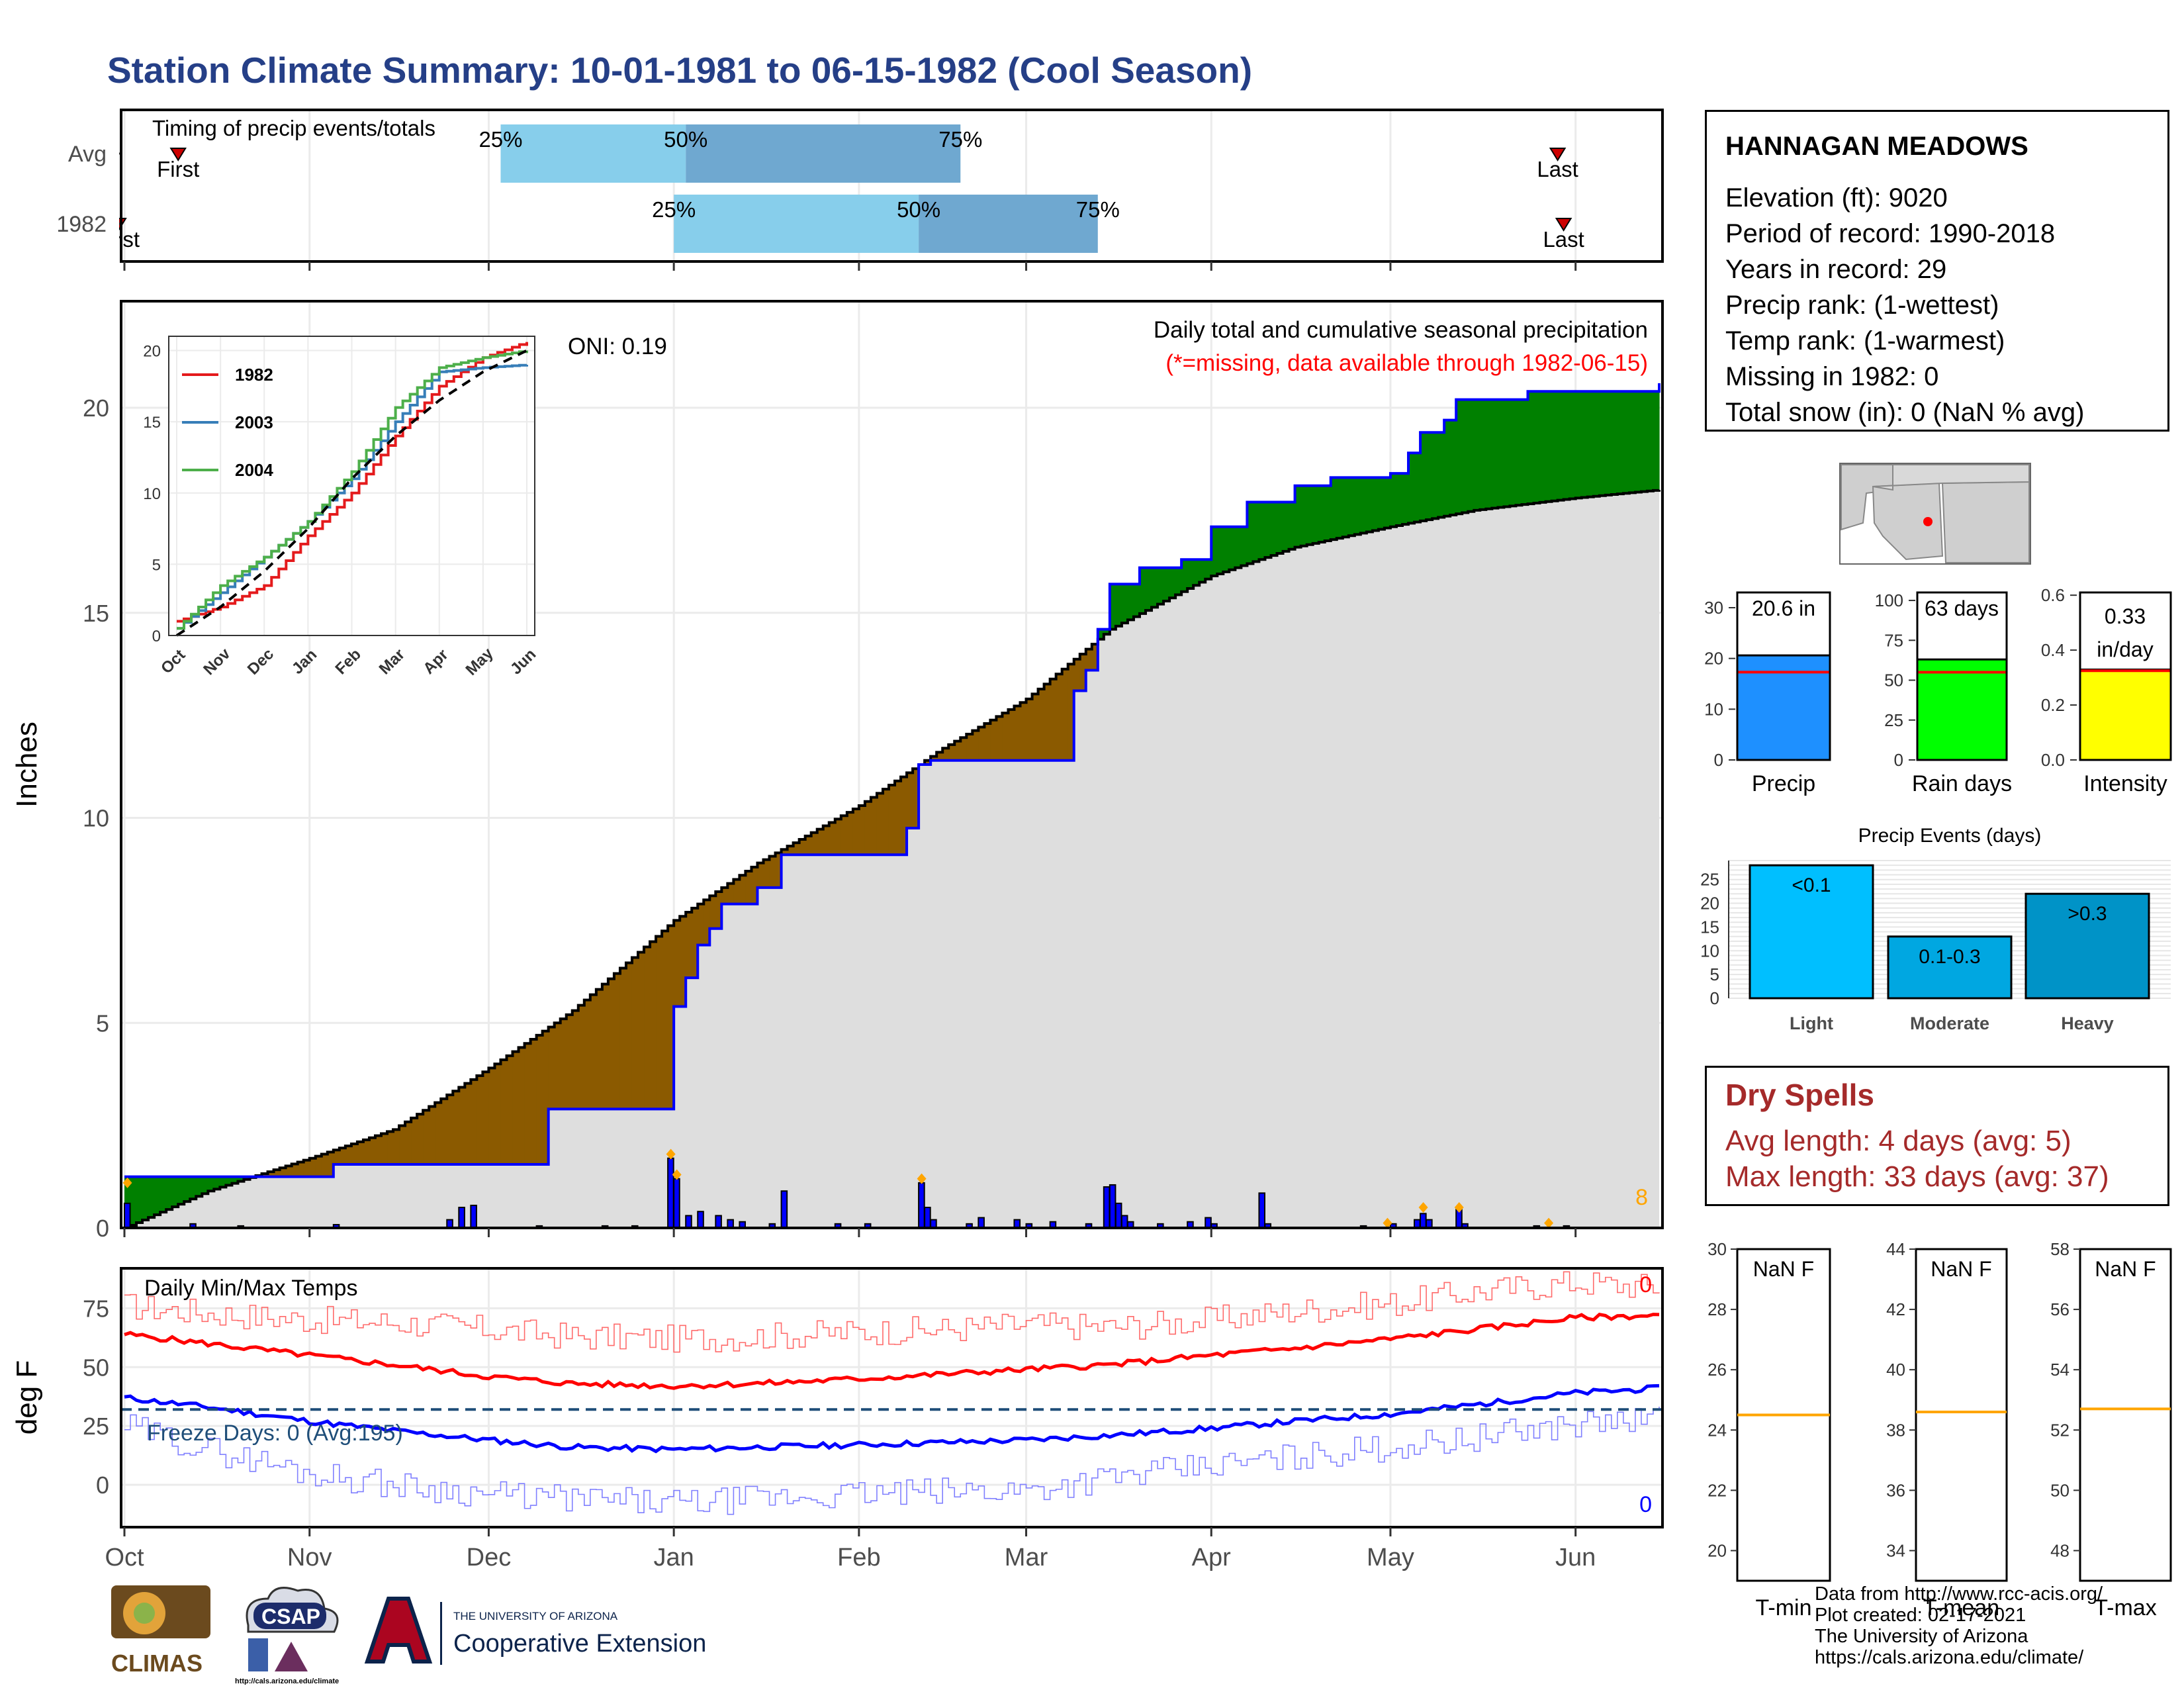 This screenshot has width=2184, height=1688. Describe the element at coordinates (960, 139) in the screenshot. I see `pct-label: 75%` at that location.